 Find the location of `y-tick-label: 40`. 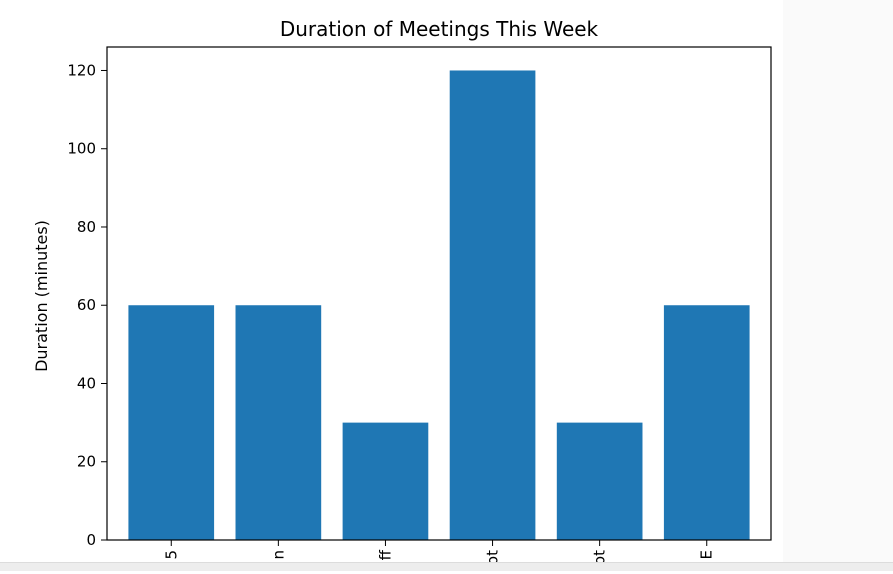

y-tick-label: 40 is located at coordinates (86, 383).